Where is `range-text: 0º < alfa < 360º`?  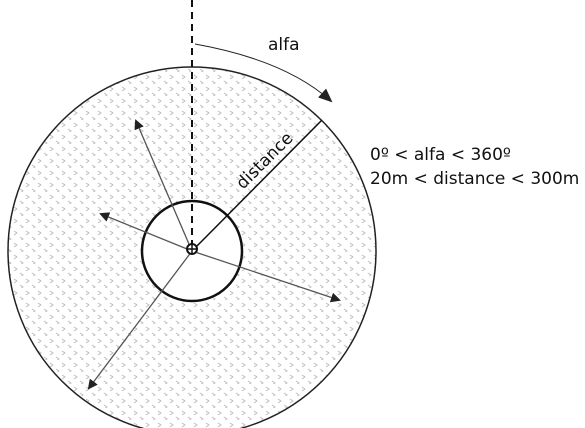
range-text: 0º < alfa < 360º is located at coordinates (440, 155).